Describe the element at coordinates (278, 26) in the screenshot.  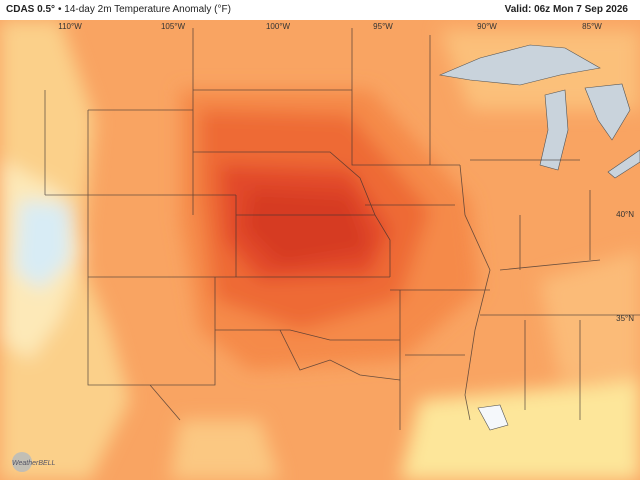
I see `lon-label: 100°W` at that location.